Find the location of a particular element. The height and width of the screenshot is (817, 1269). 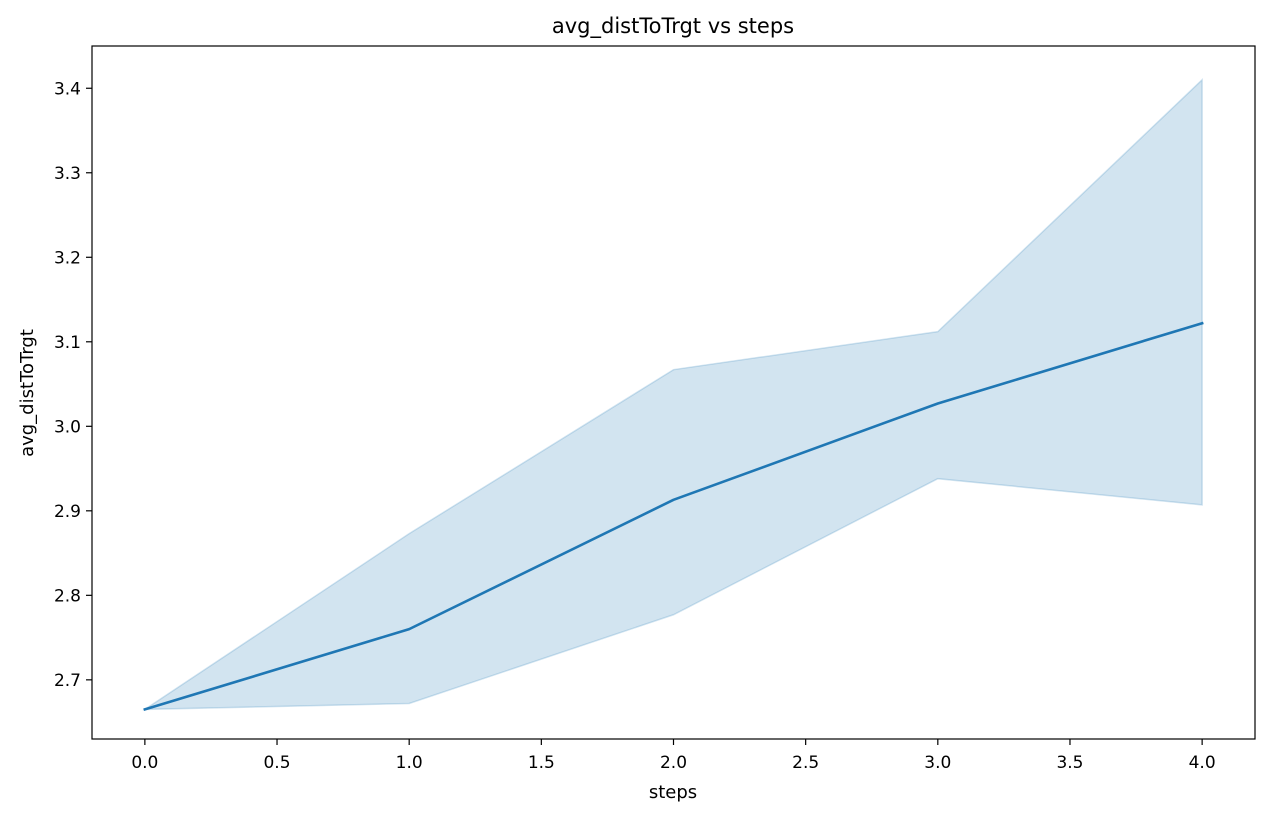

y-tick-label: 3.0 is located at coordinates (67, 427).